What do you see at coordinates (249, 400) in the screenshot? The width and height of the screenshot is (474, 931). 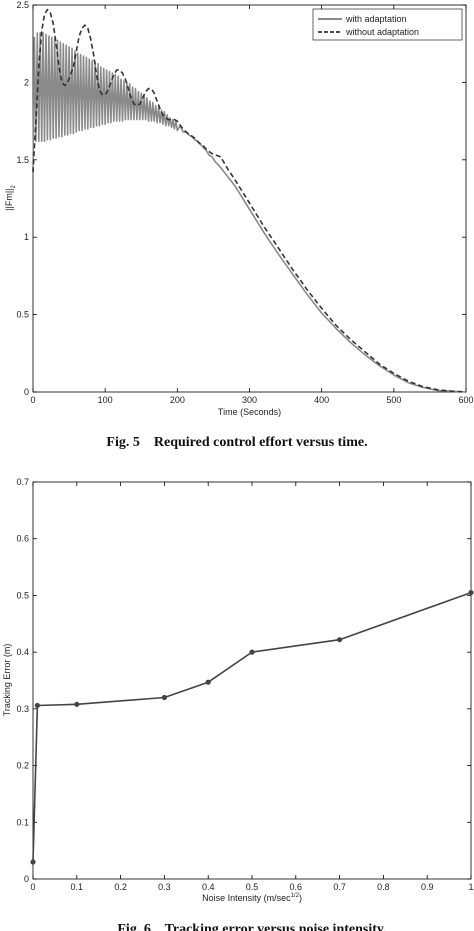 I see `x-tick-label: 300` at bounding box center [249, 400].